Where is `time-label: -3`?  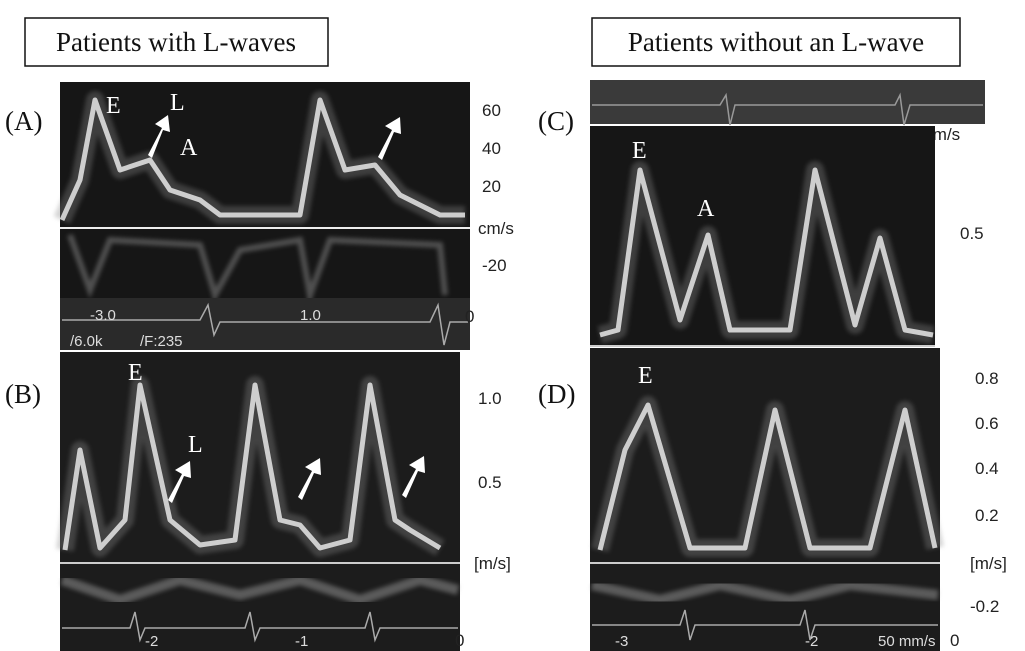 time-label: -3 is located at coordinates (621, 641).